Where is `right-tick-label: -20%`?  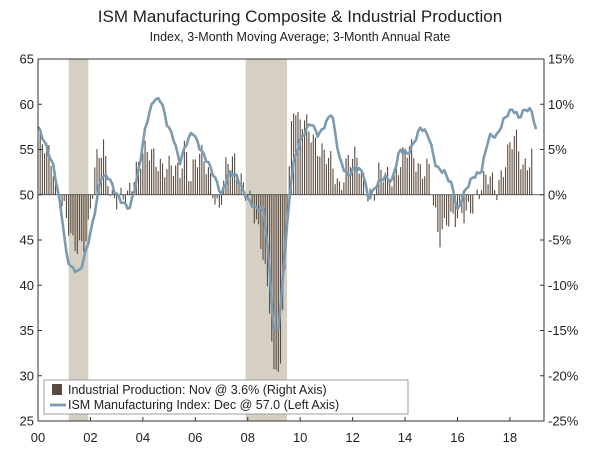
right-tick-label: -20% is located at coordinates (563, 375).